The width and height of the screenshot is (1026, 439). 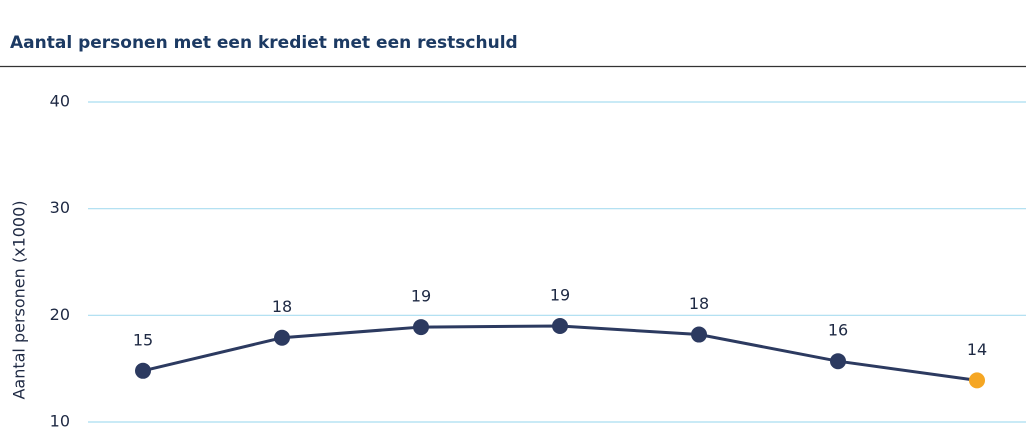 I want to click on y-tick-label: 10, so click(x=60, y=421).